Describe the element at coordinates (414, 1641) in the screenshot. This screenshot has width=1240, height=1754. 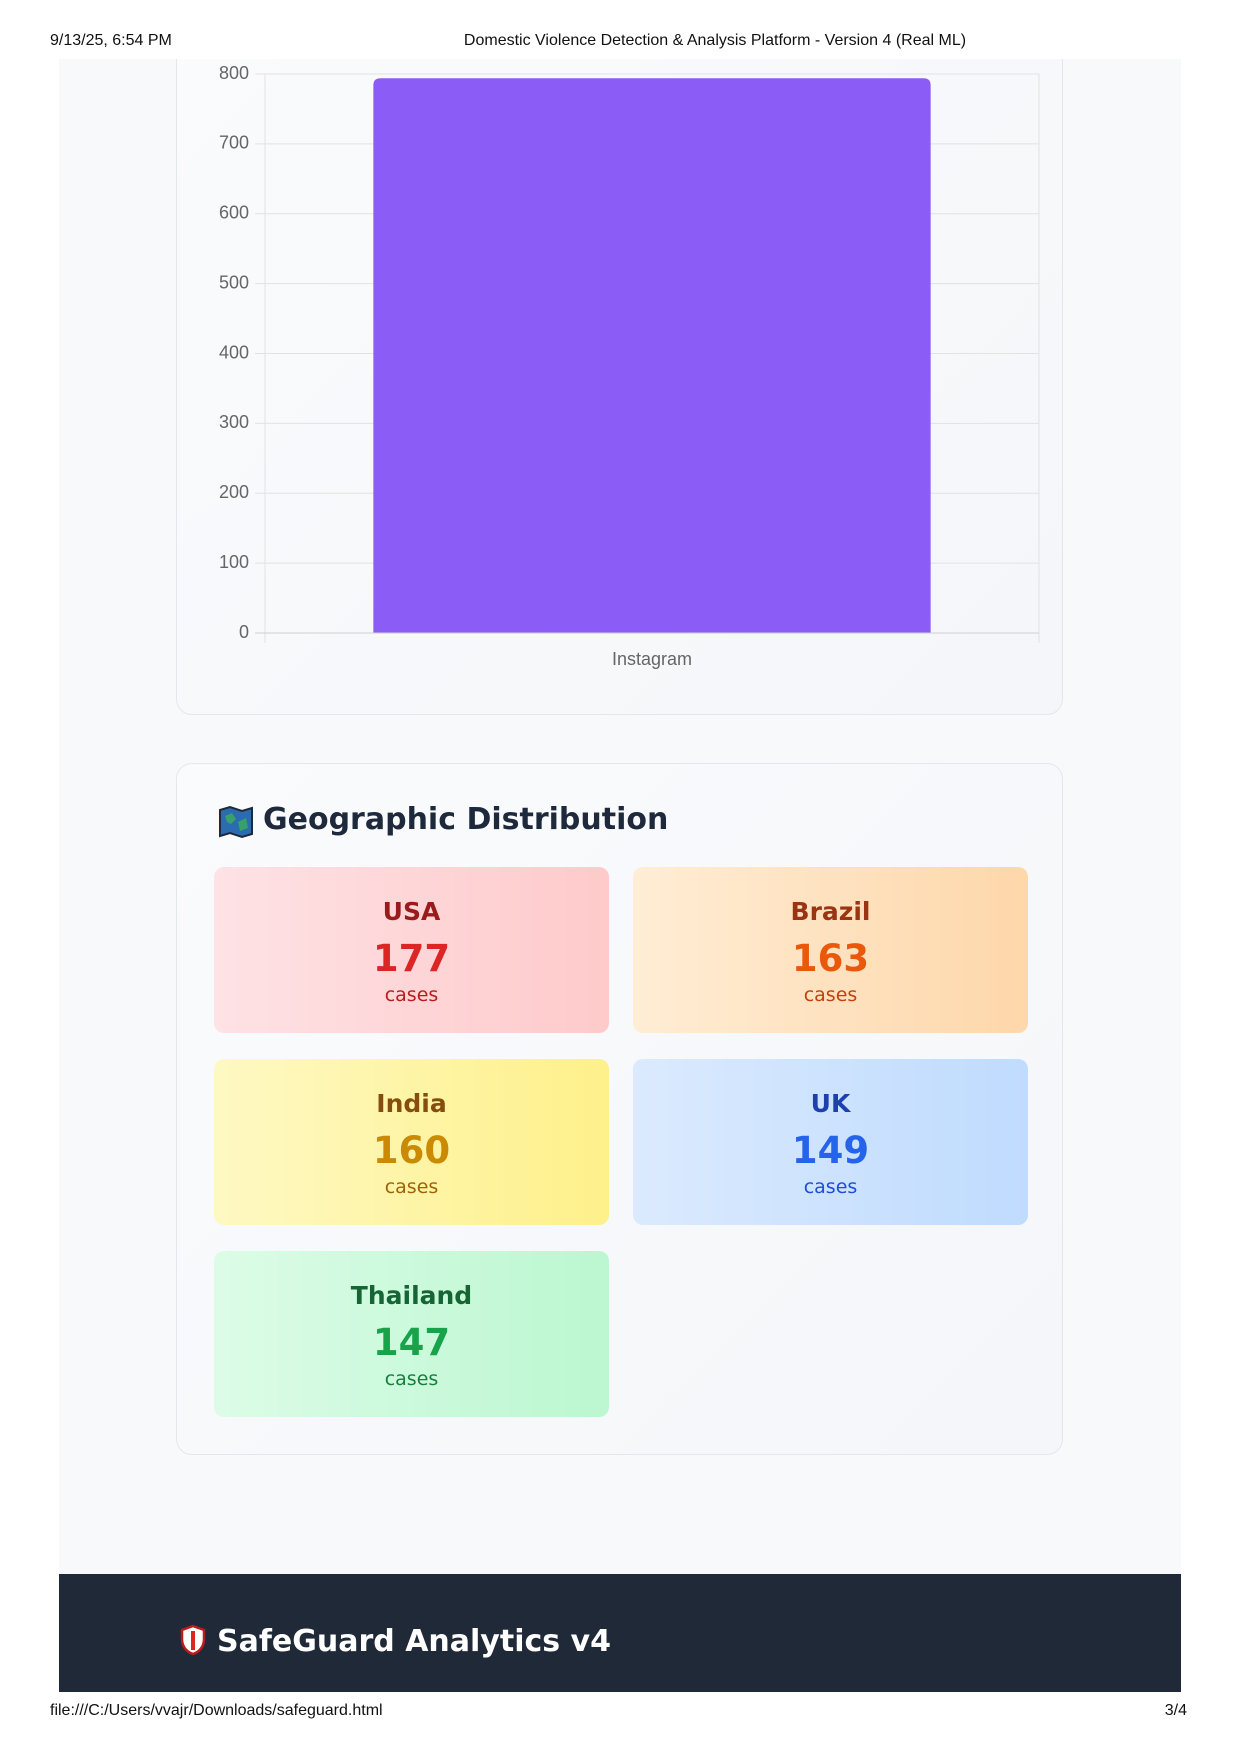
I see `brand: SafeGuard Analytics v4` at that location.